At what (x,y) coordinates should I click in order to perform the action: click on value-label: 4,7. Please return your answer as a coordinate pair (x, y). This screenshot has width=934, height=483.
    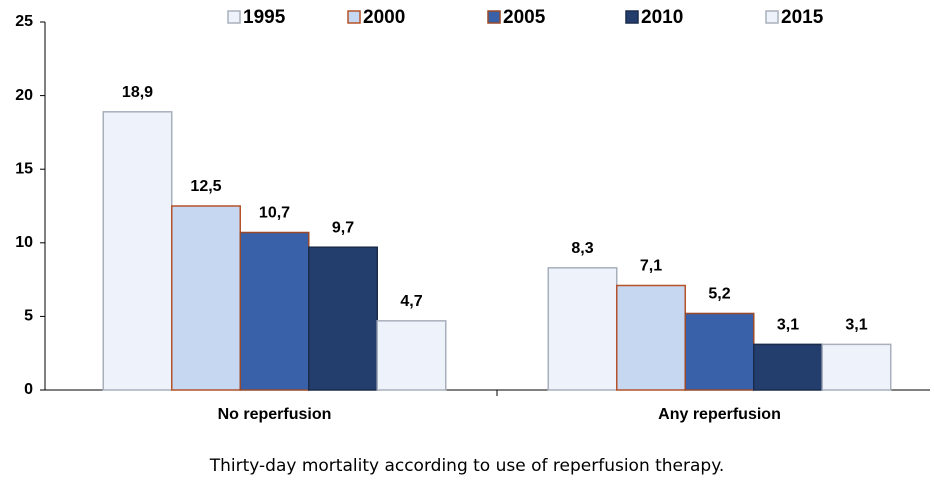
    Looking at the image, I should click on (411, 301).